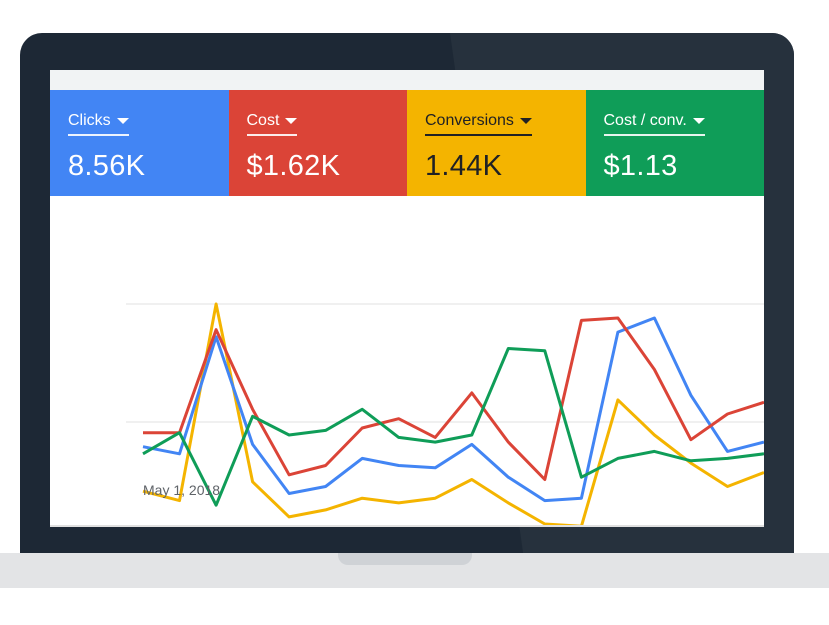  I want to click on metric-selector-cost: Cost, so click(272, 124).